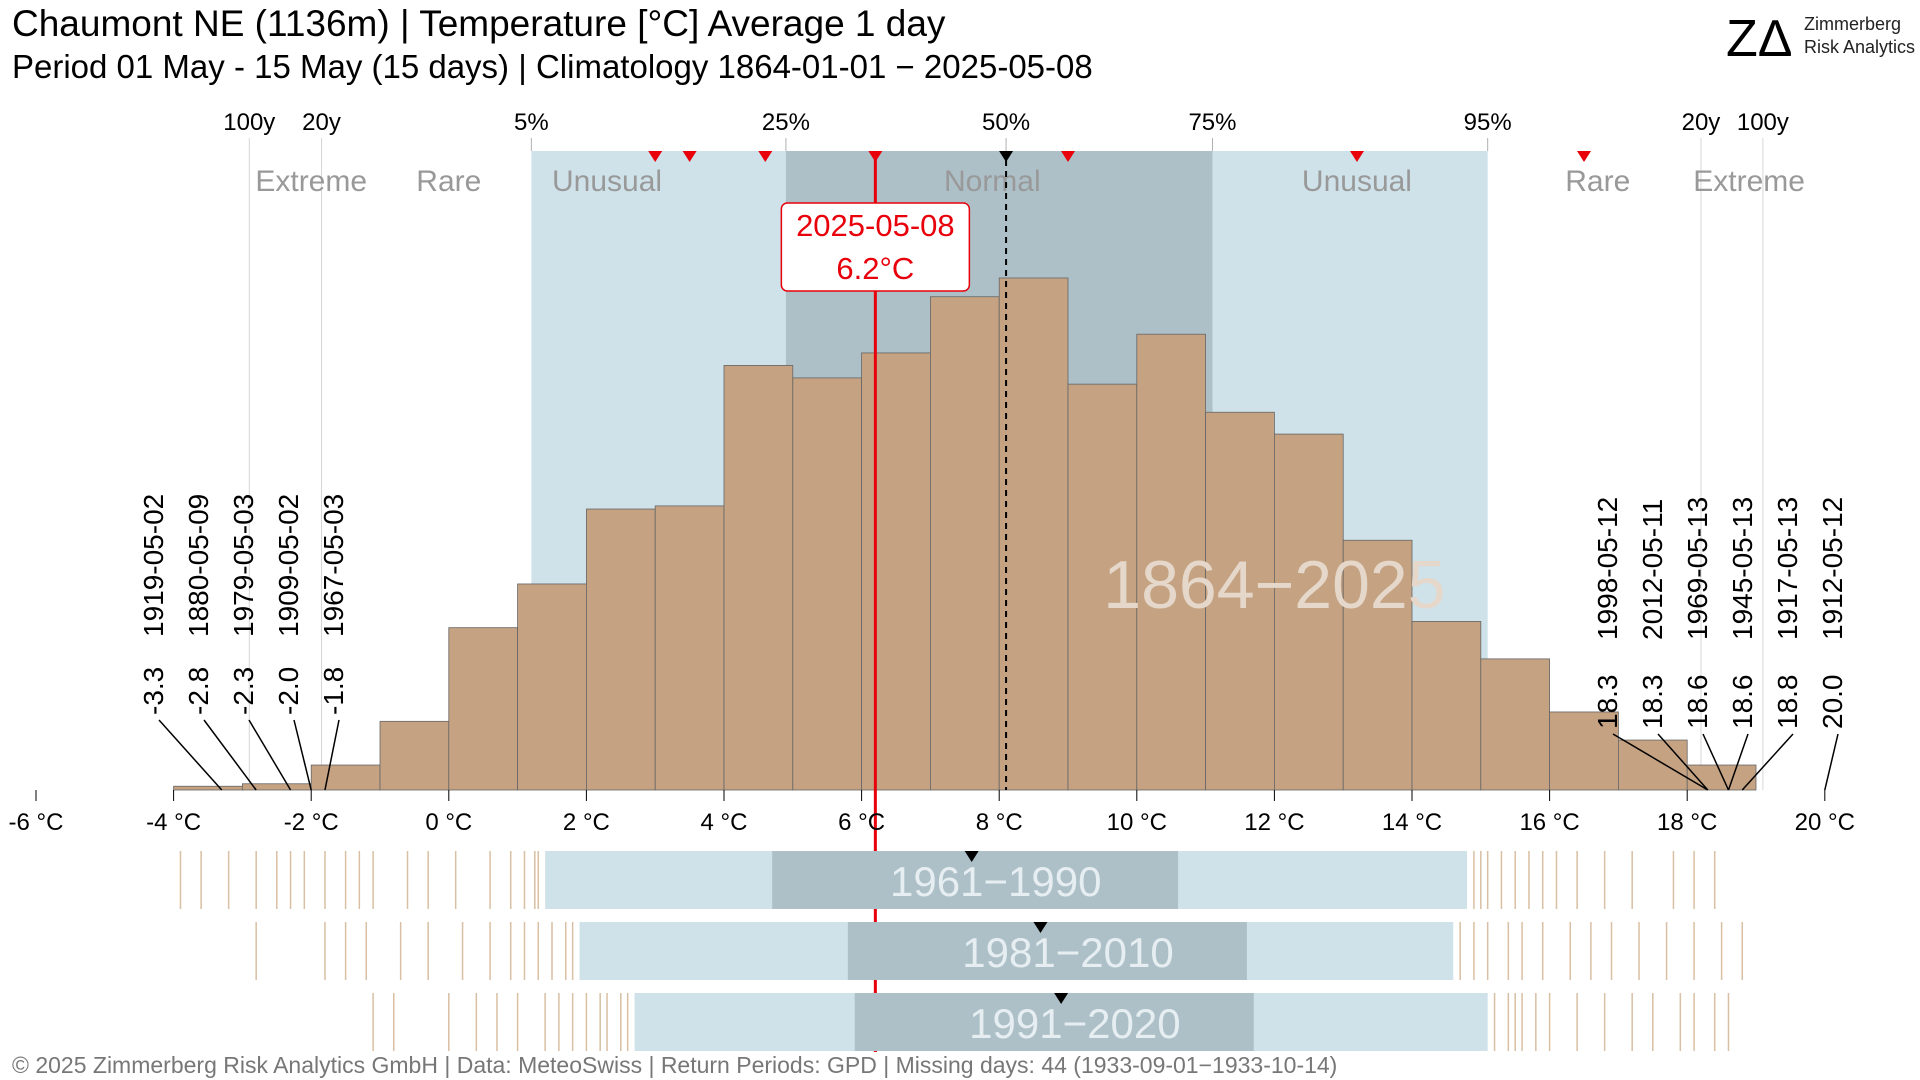 Image resolution: width=1920 pixels, height=1080 pixels. I want to click on extreme-high-date-0: 1998-05-12, so click(1607, 568).